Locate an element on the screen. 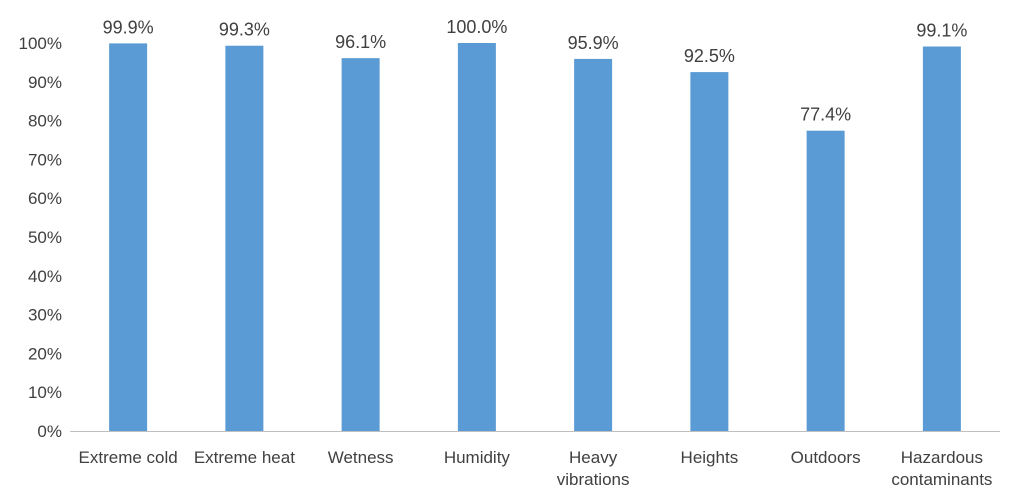 Image resolution: width=1016 pixels, height=492 pixels. y-tick-label: 70% is located at coordinates (45, 159).